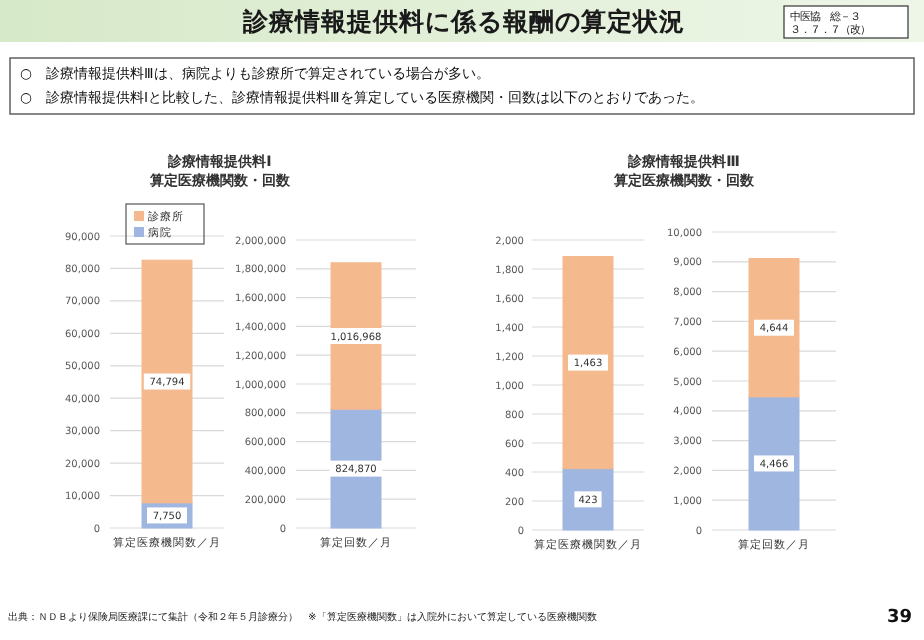 This screenshot has height=640, width=924. I want to click on text: 39, so click(899, 618).